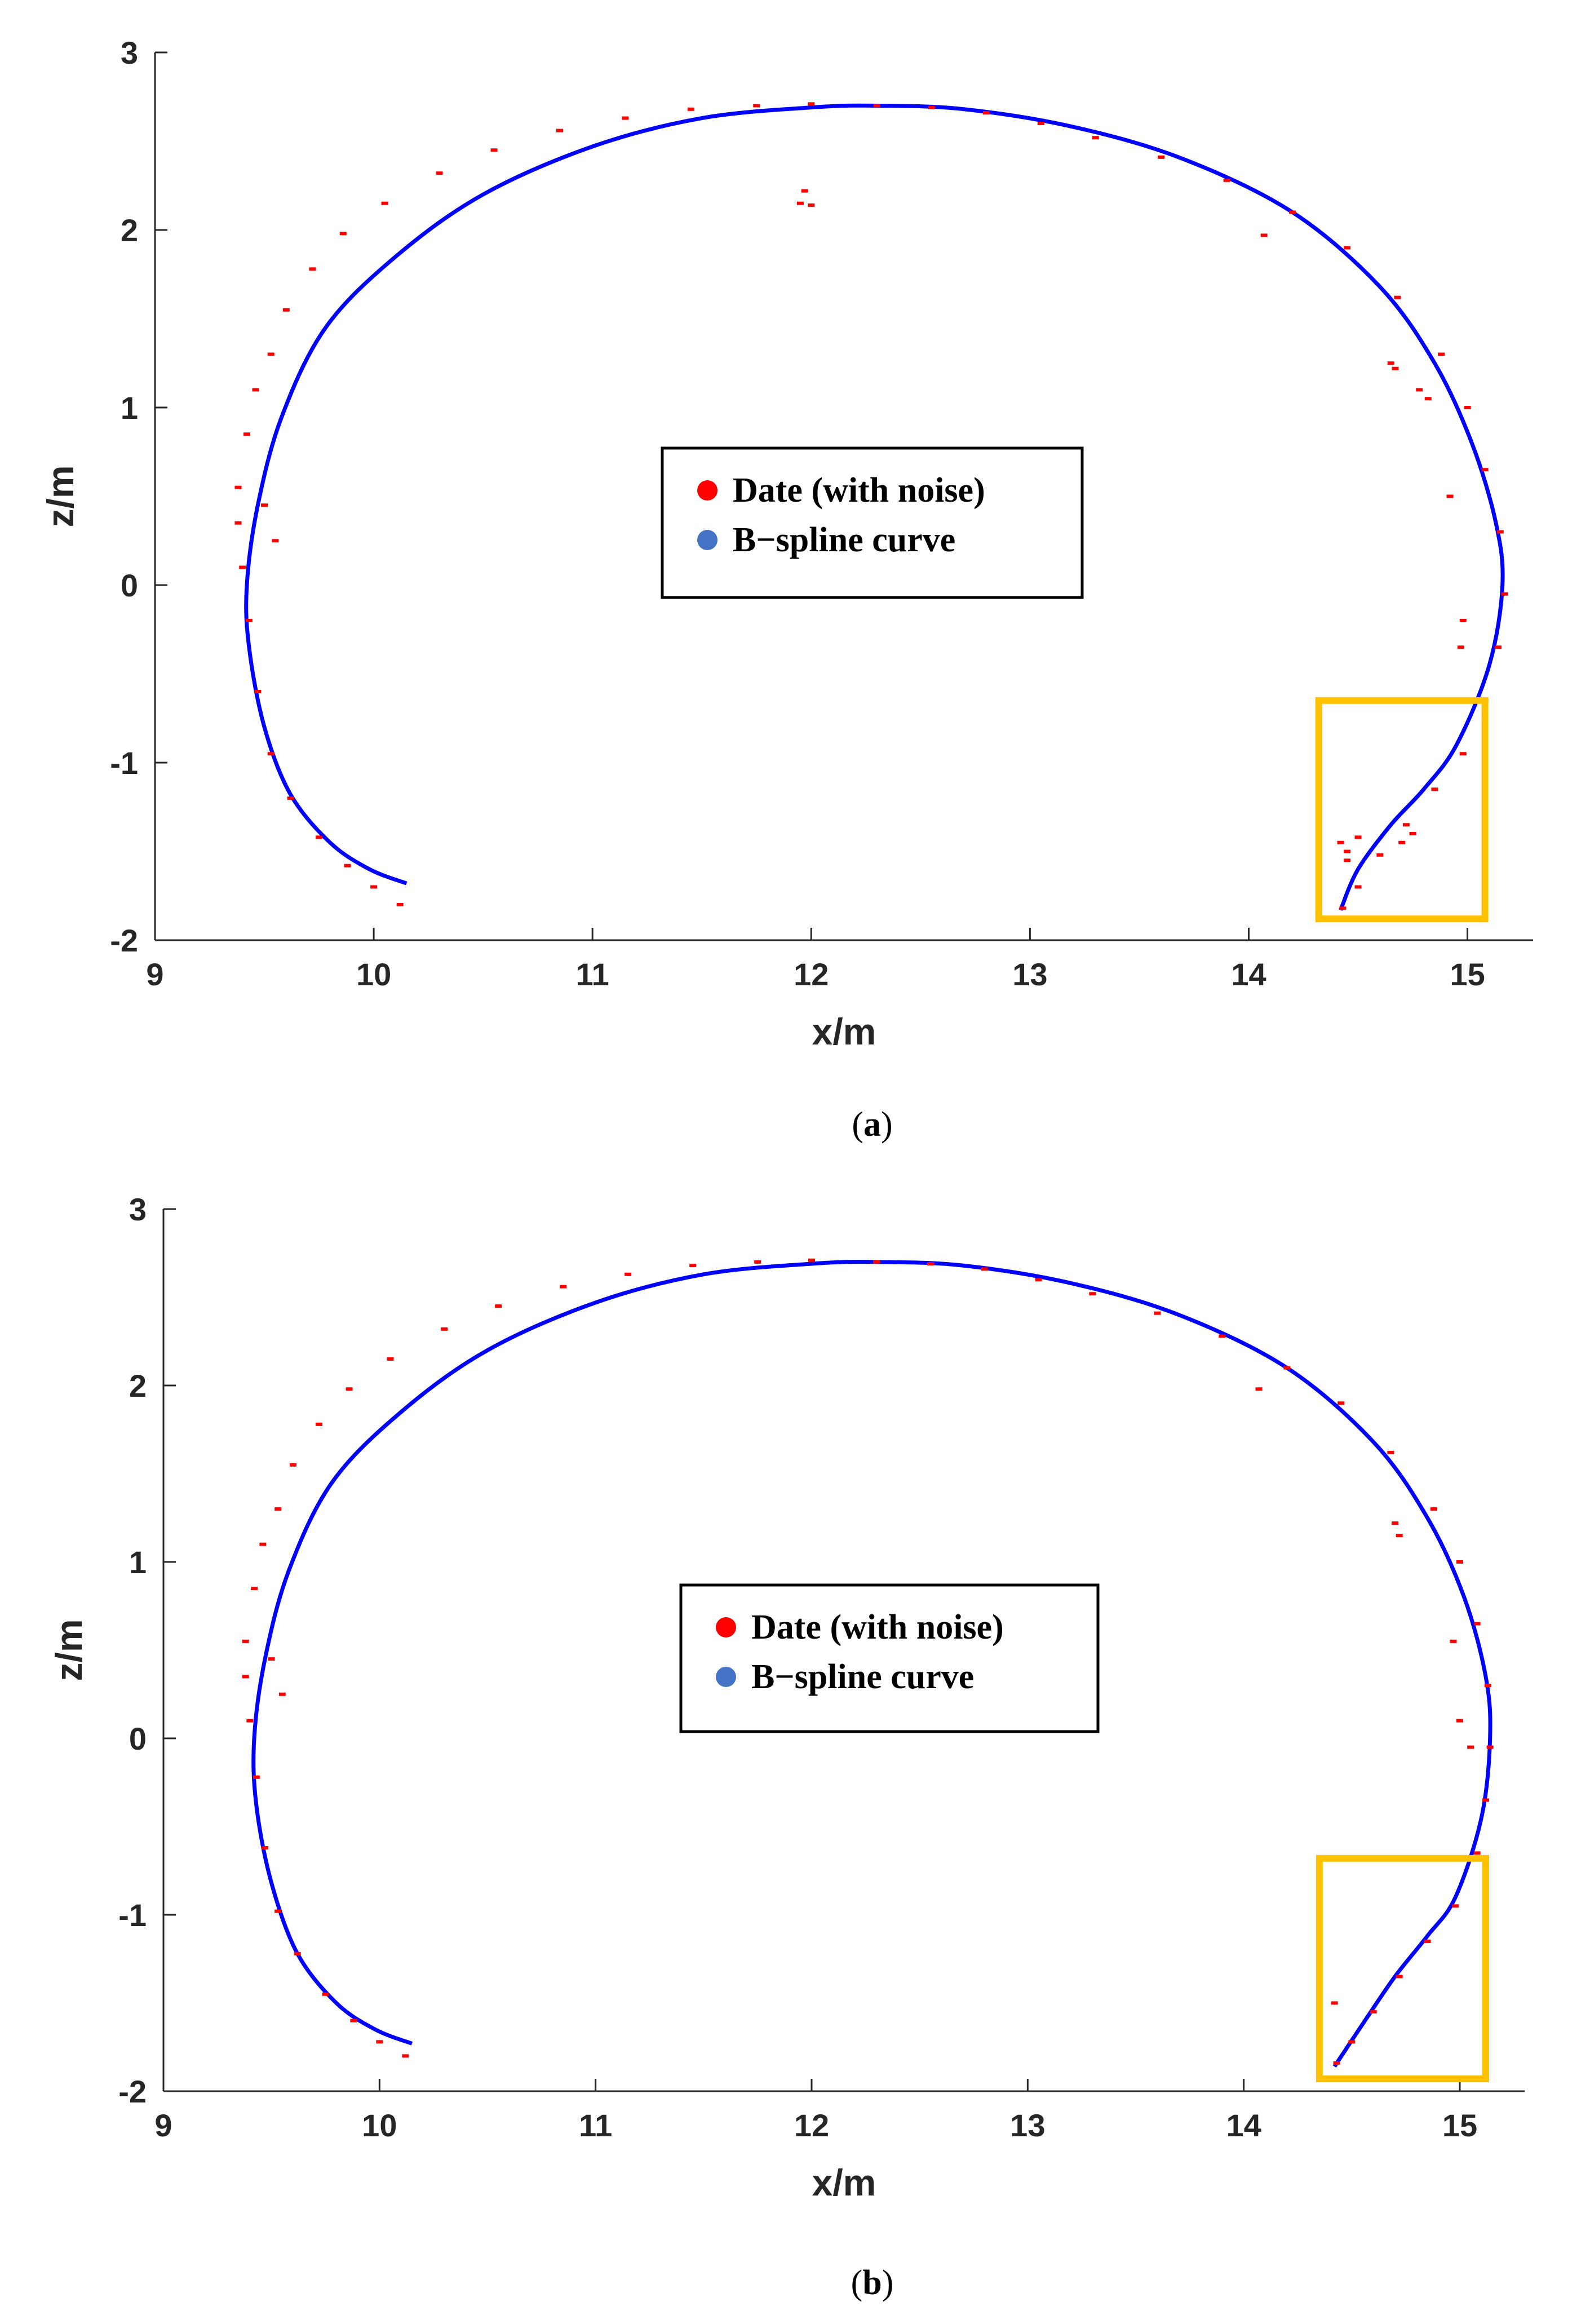 This screenshot has width=1590, height=2324. I want to click on x-tick-label: 11, so click(595, 2125).